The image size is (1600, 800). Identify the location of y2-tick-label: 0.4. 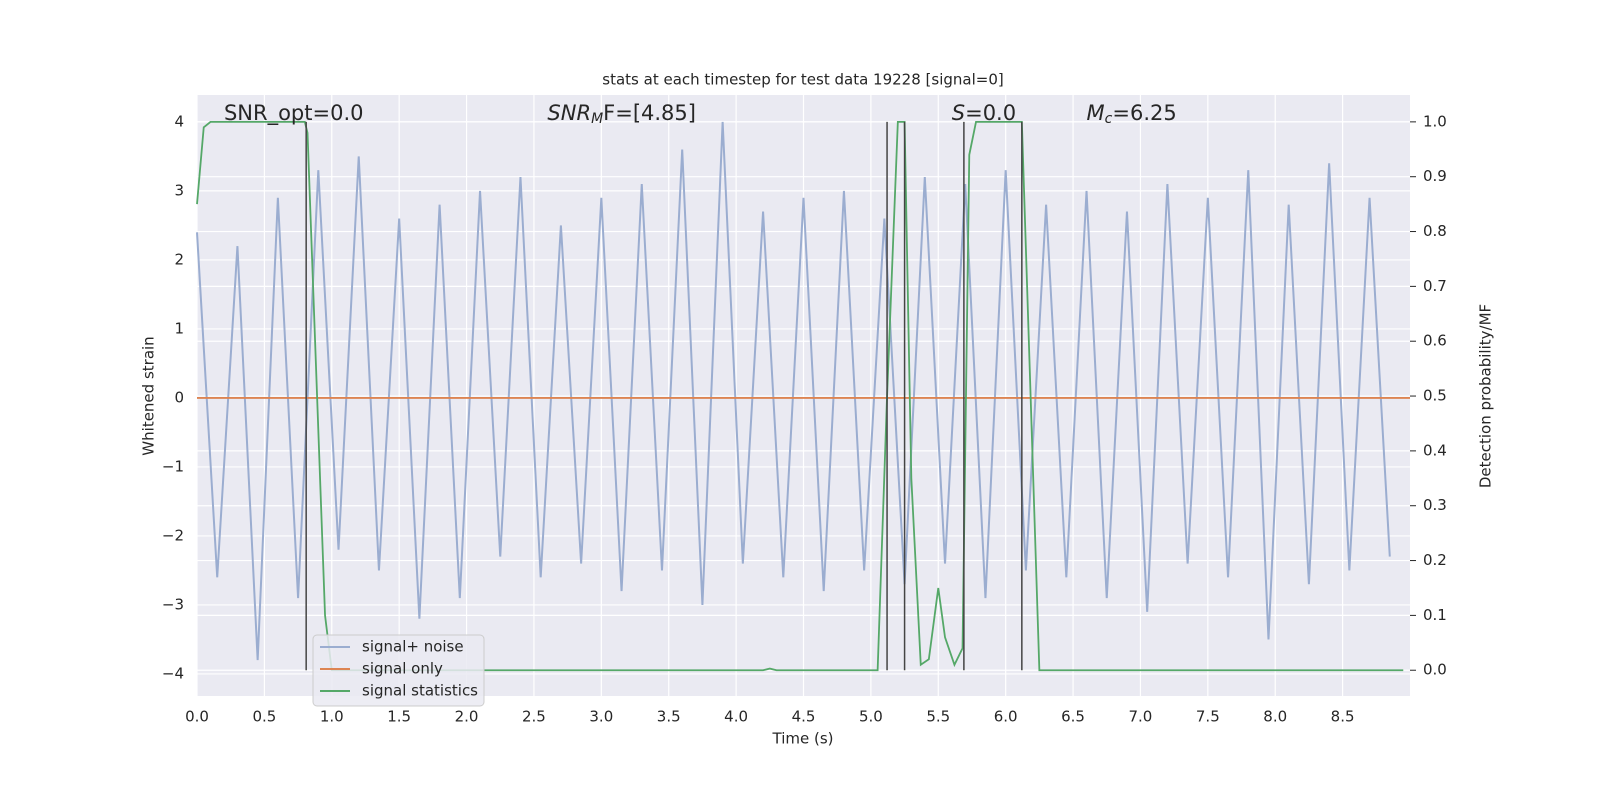
(1435, 450).